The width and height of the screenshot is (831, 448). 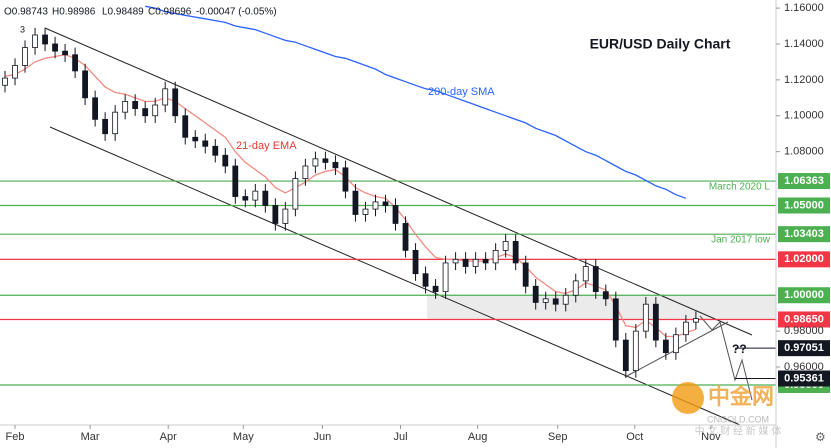 What do you see at coordinates (74, 12) in the screenshot?
I see `ohlc-high: H0.98986` at bounding box center [74, 12].